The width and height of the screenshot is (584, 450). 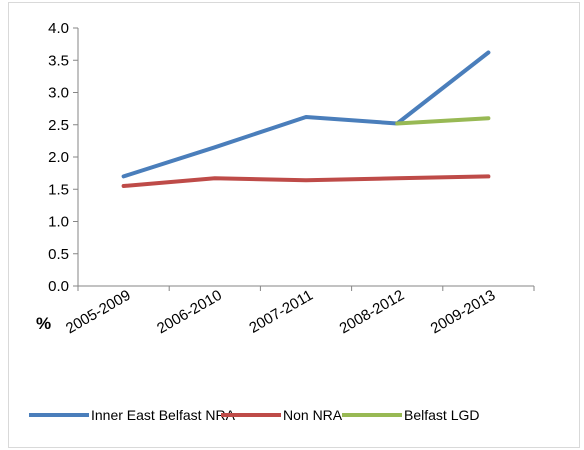 What do you see at coordinates (58, 93) in the screenshot?
I see `y-tick-label: 3.0` at bounding box center [58, 93].